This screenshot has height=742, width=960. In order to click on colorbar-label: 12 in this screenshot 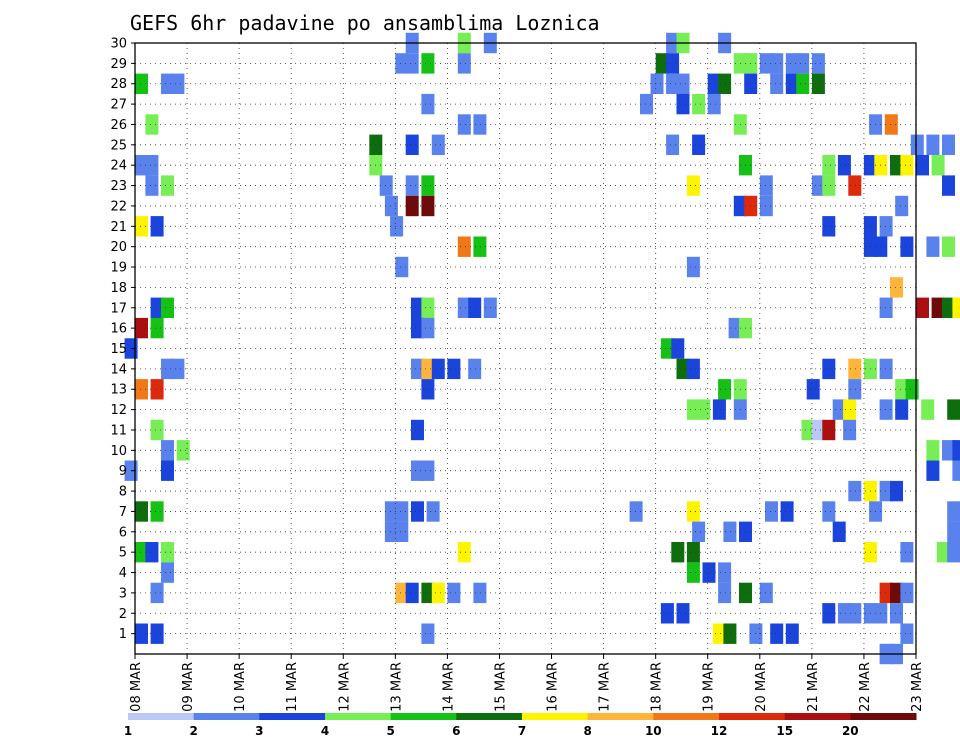, I will do `click(719, 731)`.